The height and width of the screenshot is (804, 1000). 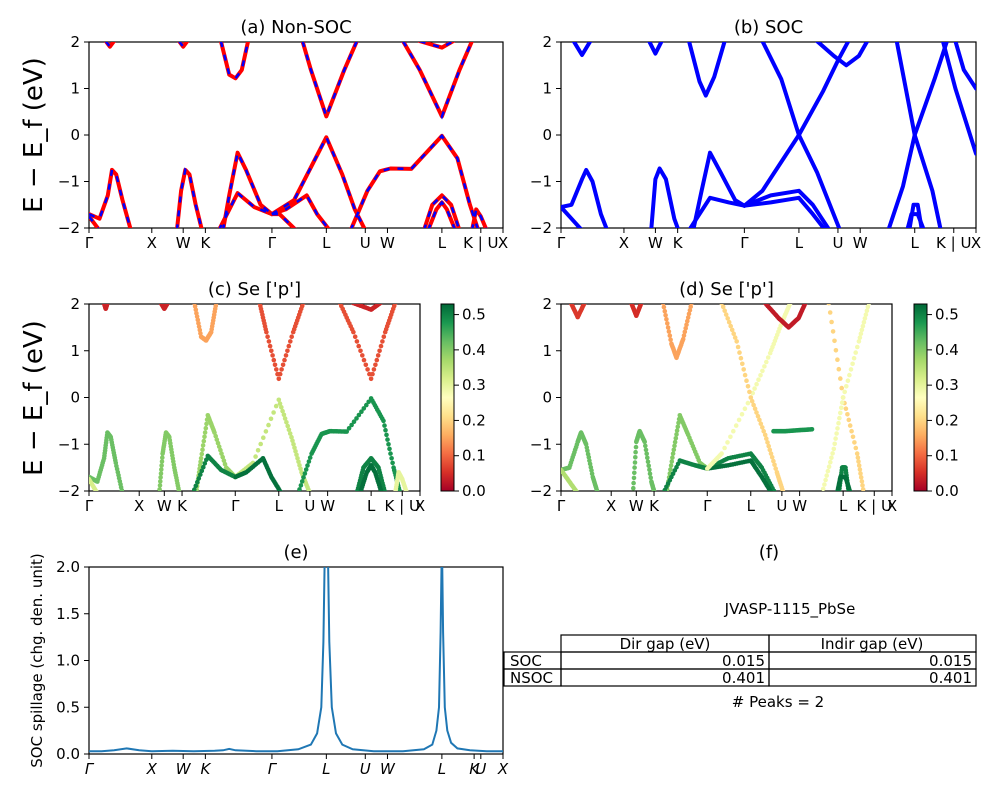 I want to click on peaks-count: # Peaks = 2, so click(x=778, y=702).